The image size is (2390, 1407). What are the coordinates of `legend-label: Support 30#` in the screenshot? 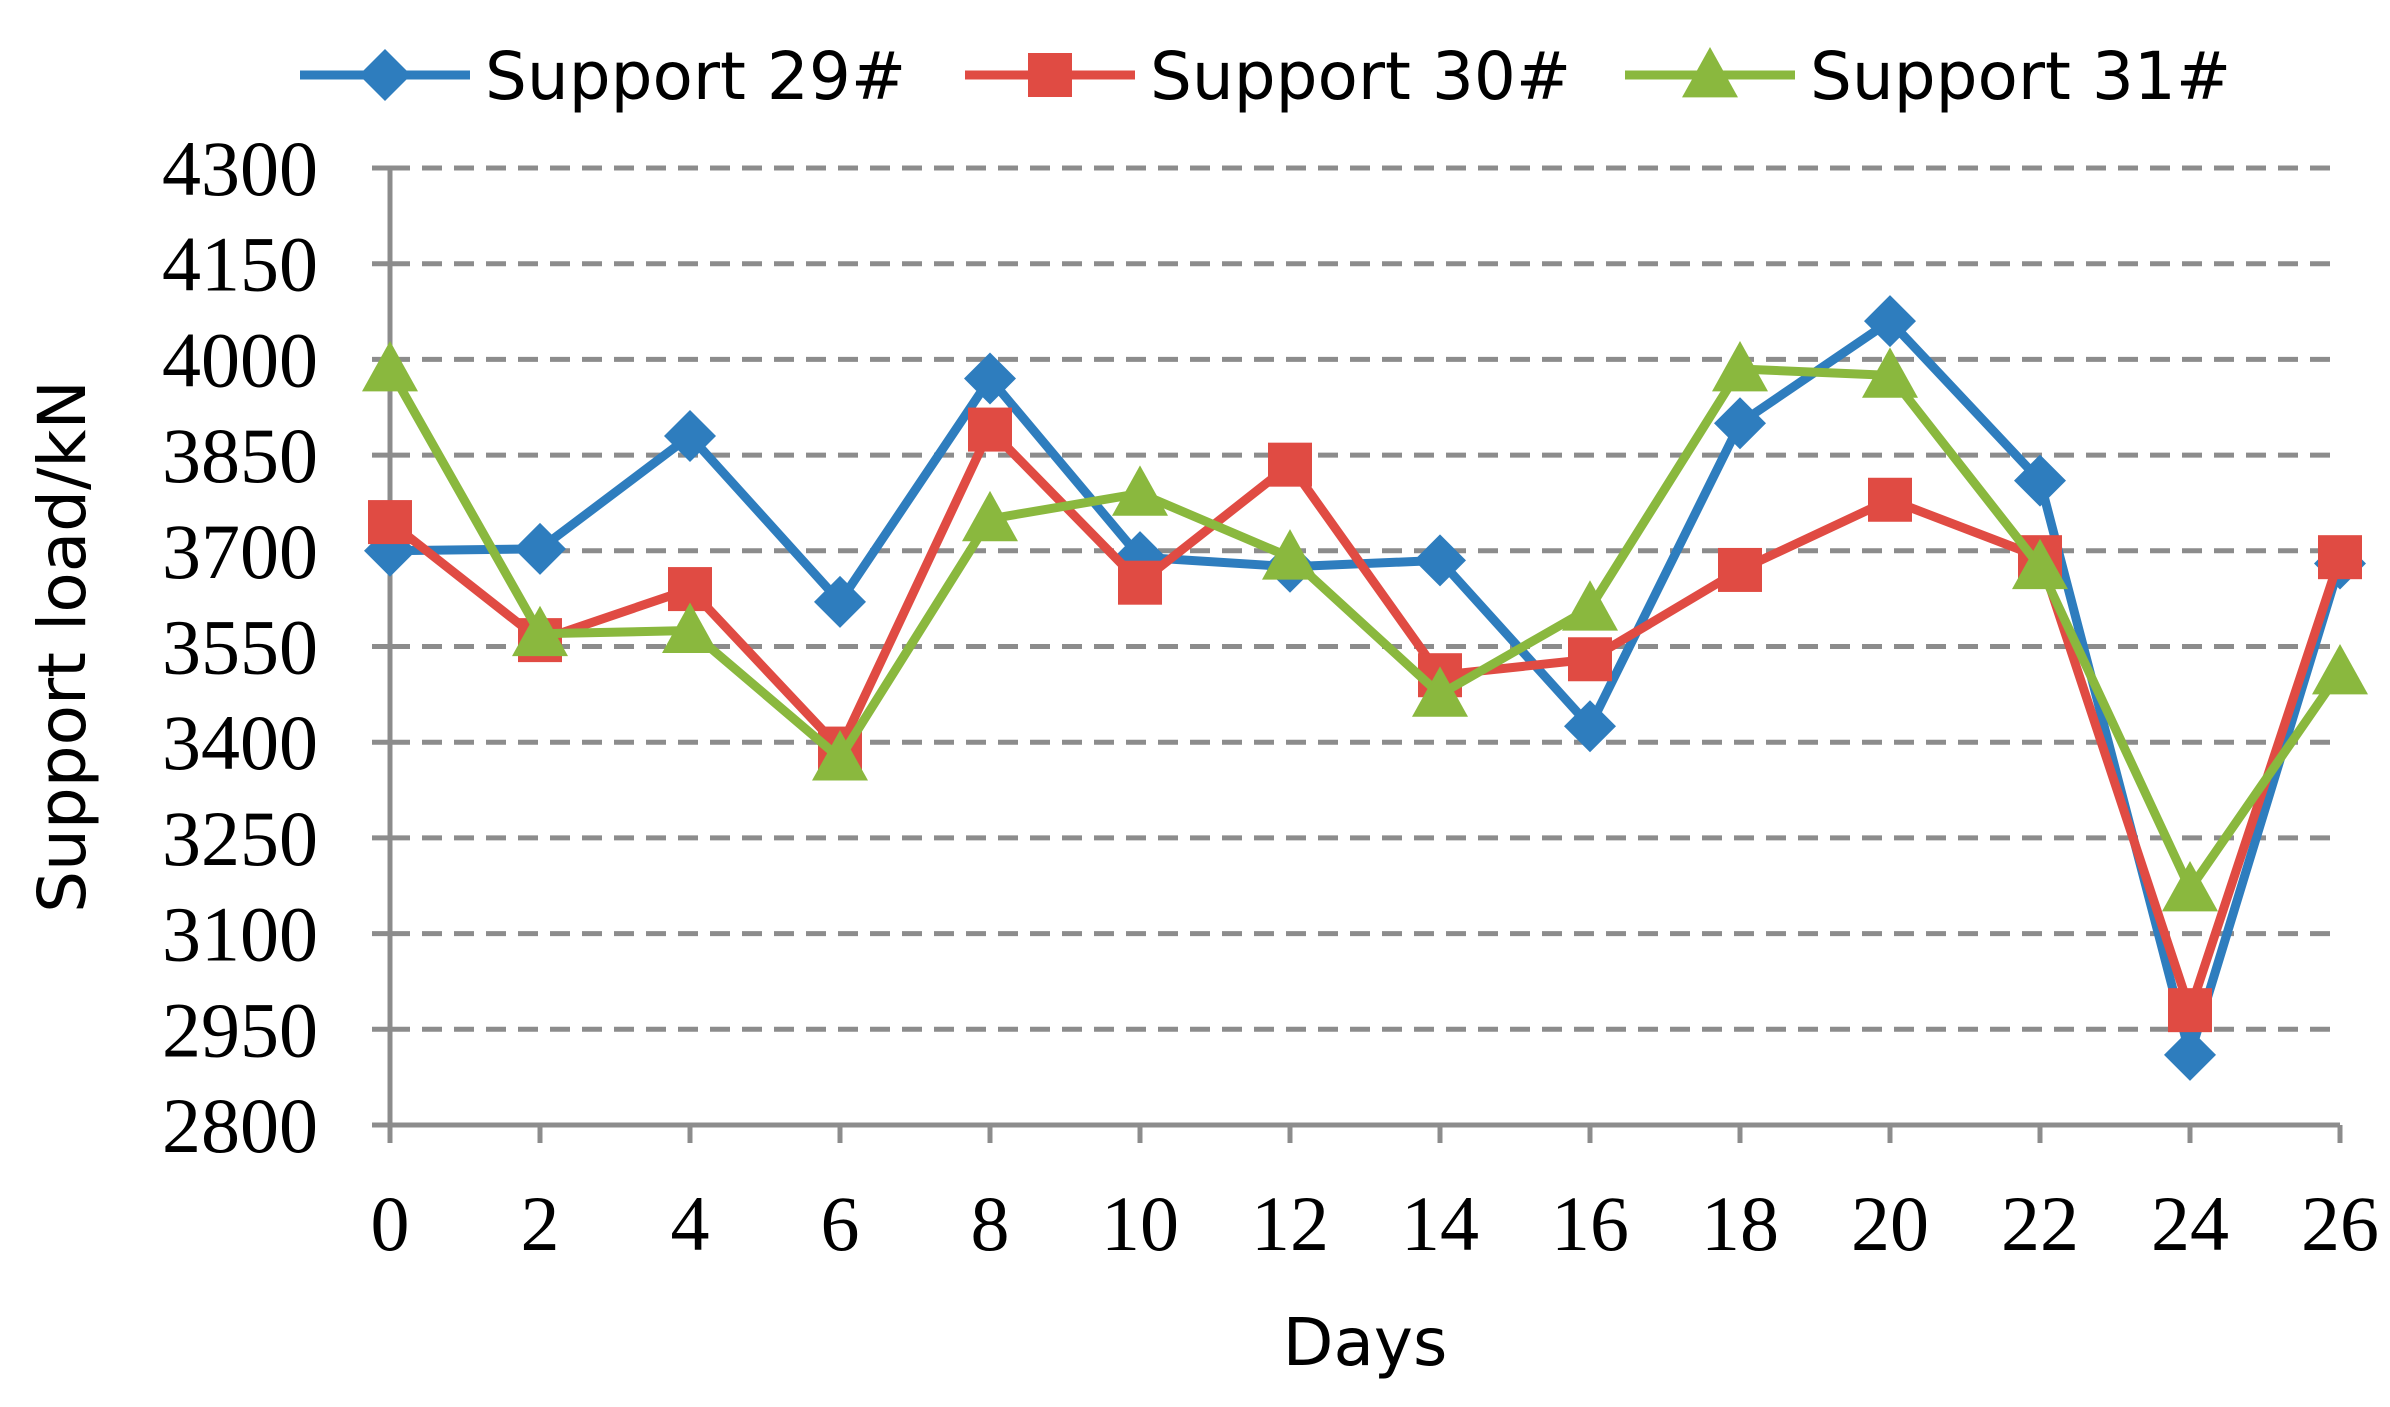 It's located at (1360, 76).